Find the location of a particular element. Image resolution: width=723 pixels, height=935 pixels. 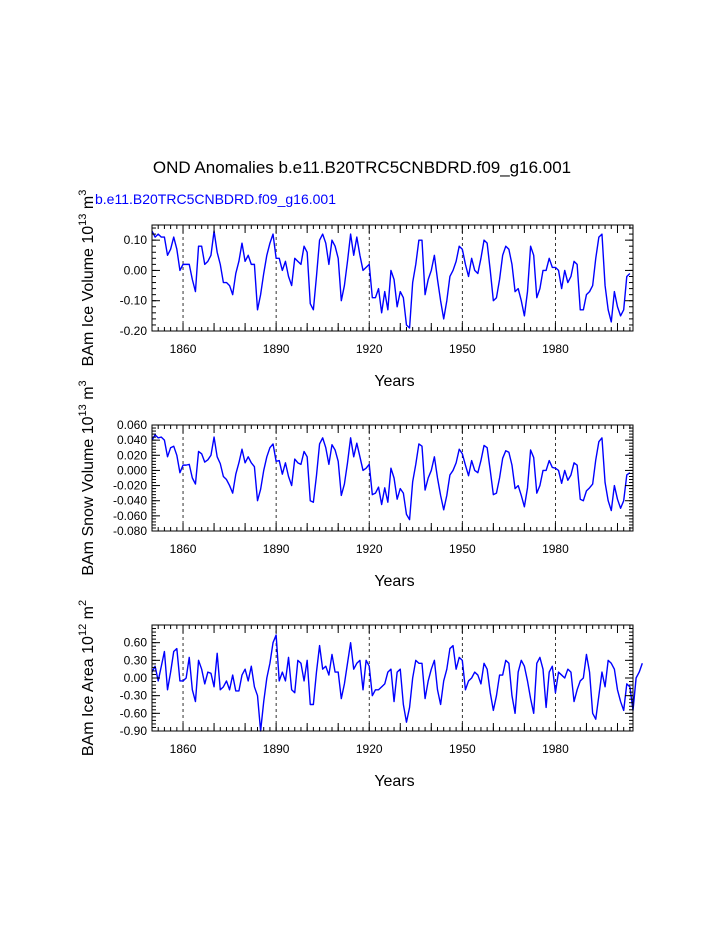

series-line-snow is located at coordinates (391, 477).